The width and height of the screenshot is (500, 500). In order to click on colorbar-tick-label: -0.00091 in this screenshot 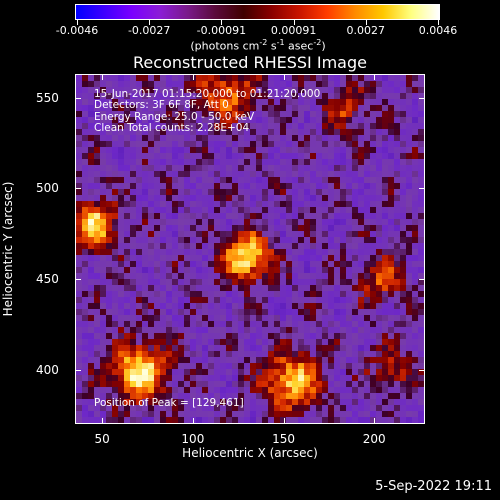, I will do `click(221, 30)`.